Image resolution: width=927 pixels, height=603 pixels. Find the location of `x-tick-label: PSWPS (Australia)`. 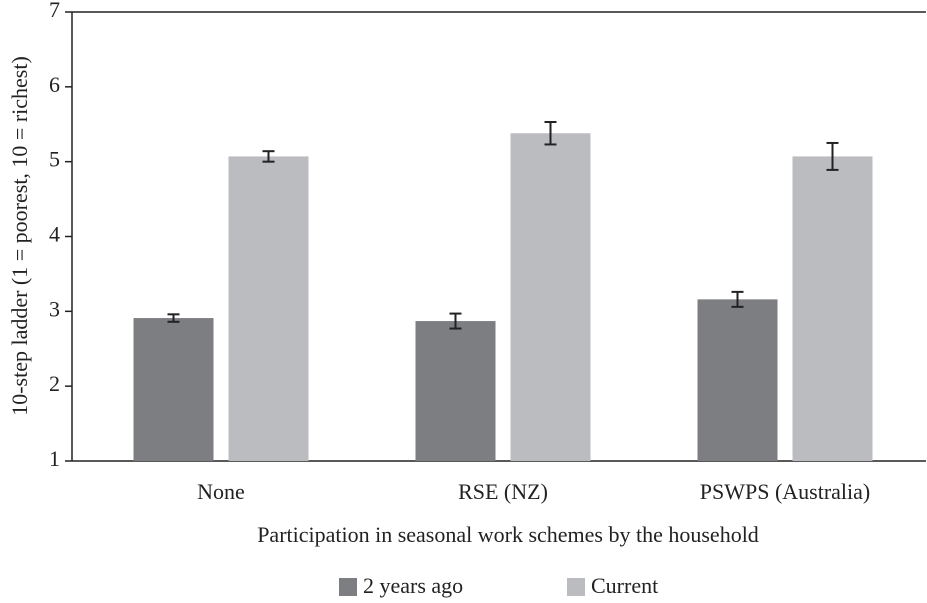

x-tick-label: PSWPS (Australia) is located at coordinates (785, 491).